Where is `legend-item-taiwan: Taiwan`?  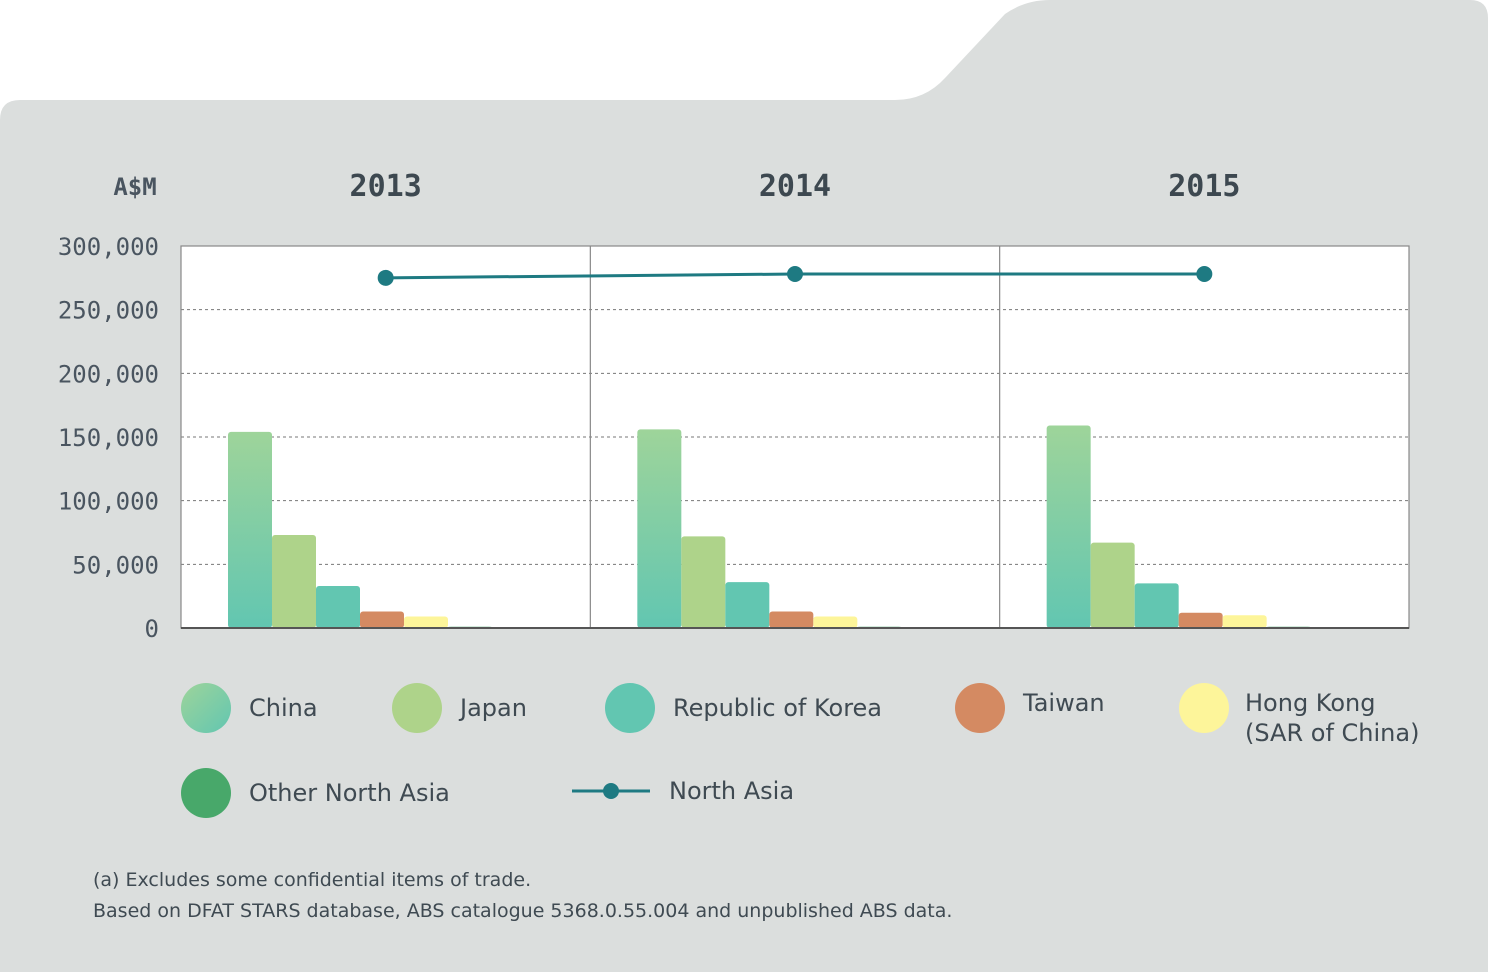
legend-item-taiwan: Taiwan is located at coordinates (1030, 708).